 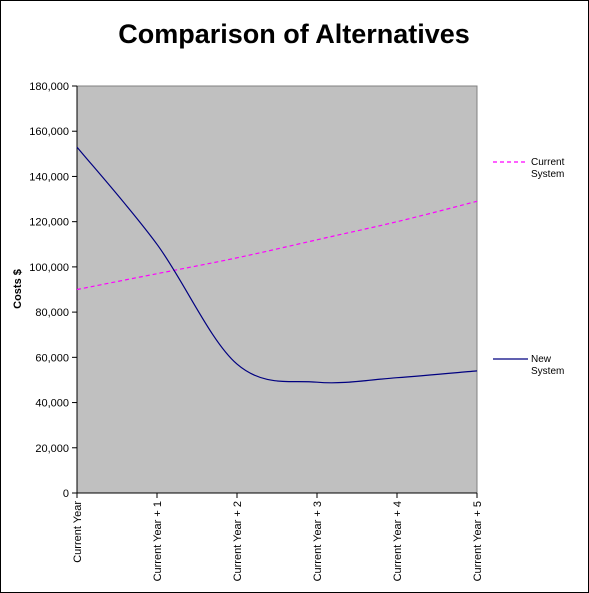 I want to click on x-tick-label: Current Year, so click(x=78, y=532).